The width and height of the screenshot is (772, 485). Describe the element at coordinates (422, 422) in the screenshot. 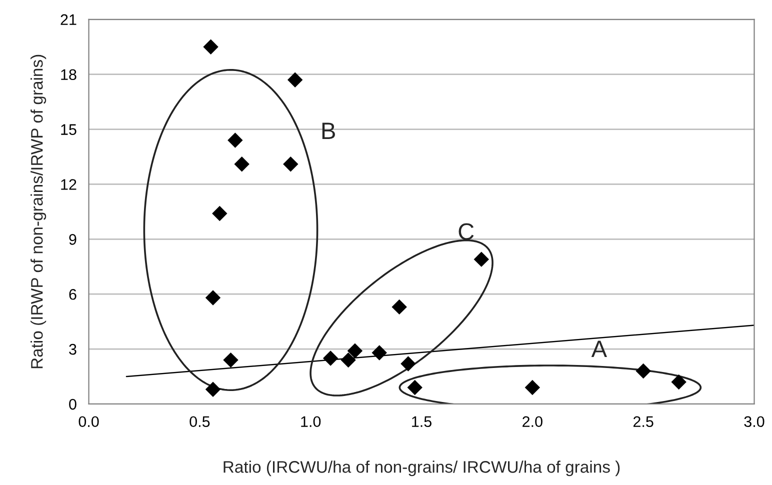

I see `x-tick-label: 1.5` at that location.